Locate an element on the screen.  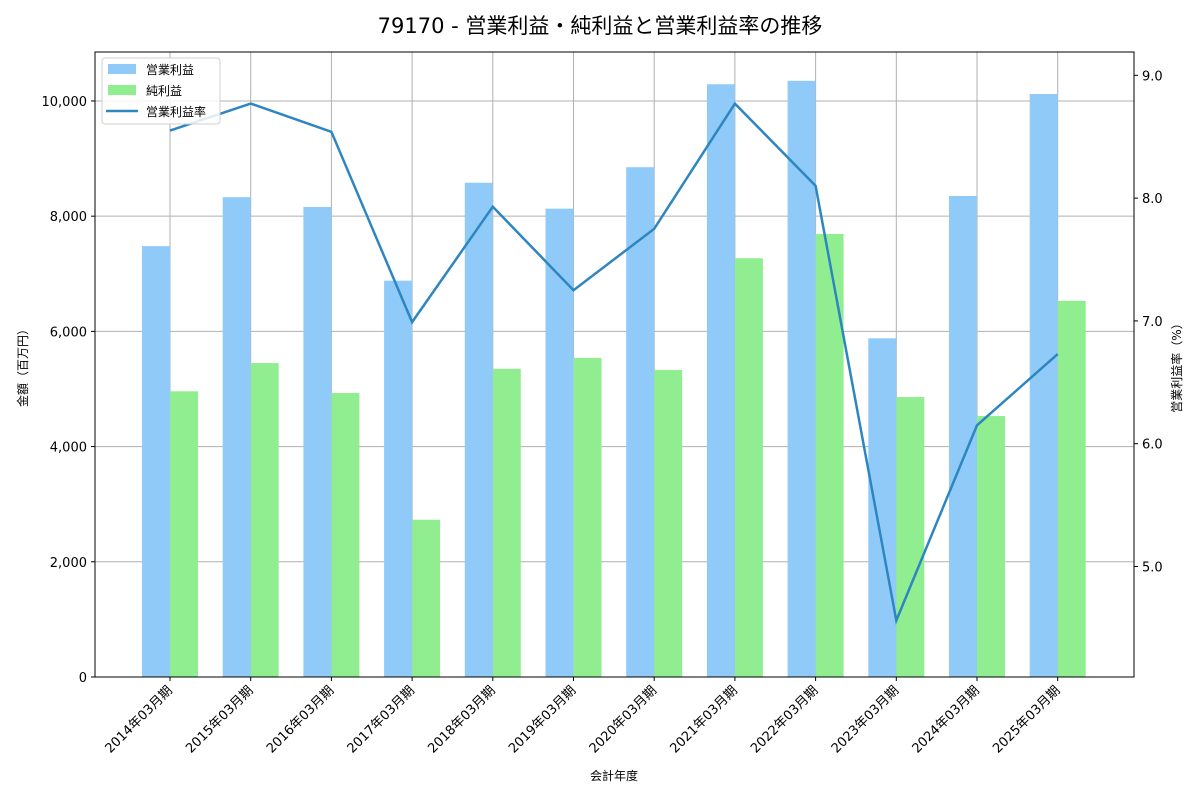
chart-title: 79170 - 営業利益・純利益と営業利益率の推移 is located at coordinates (600, 26).